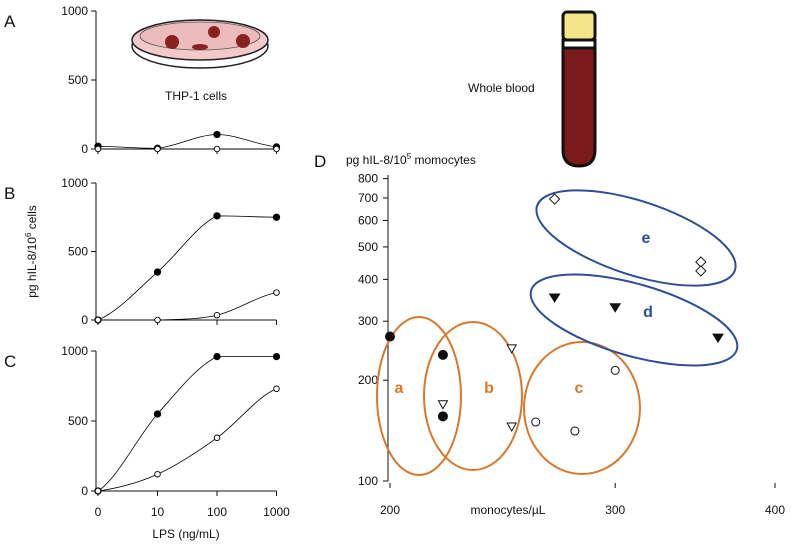 The image size is (791, 546). Describe the element at coordinates (98, 512) in the screenshot. I see `x-tick-label: 0` at that location.